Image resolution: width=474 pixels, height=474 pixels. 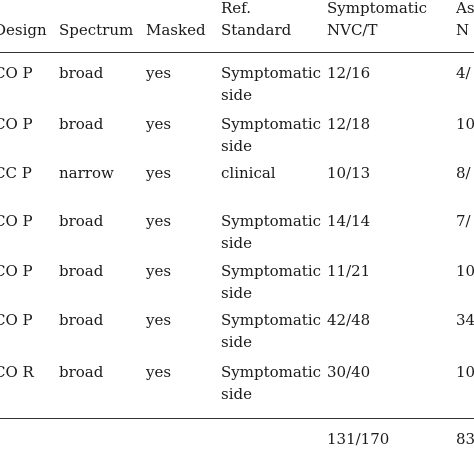 I want to click on row-1-masked: yes, so click(x=159, y=73).